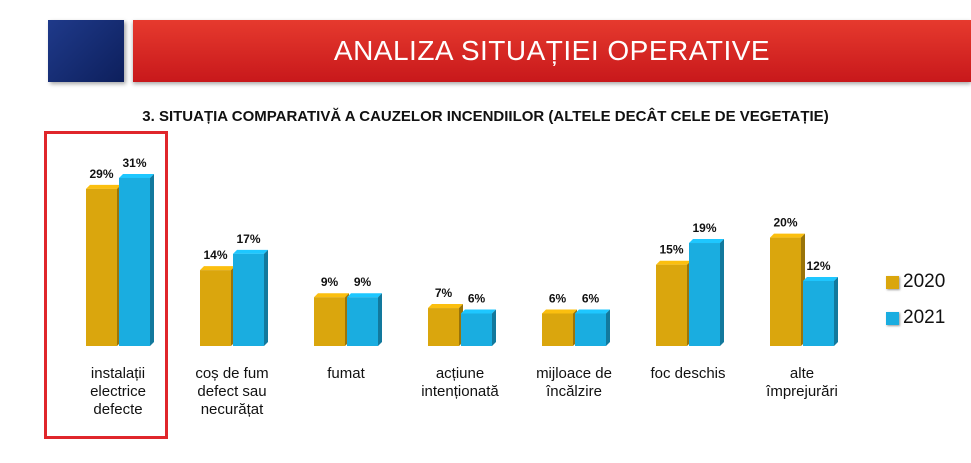 Image resolution: width=971 pixels, height=463 pixels. Describe the element at coordinates (118, 409) in the screenshot. I see `category-label-line: defecte` at that location.